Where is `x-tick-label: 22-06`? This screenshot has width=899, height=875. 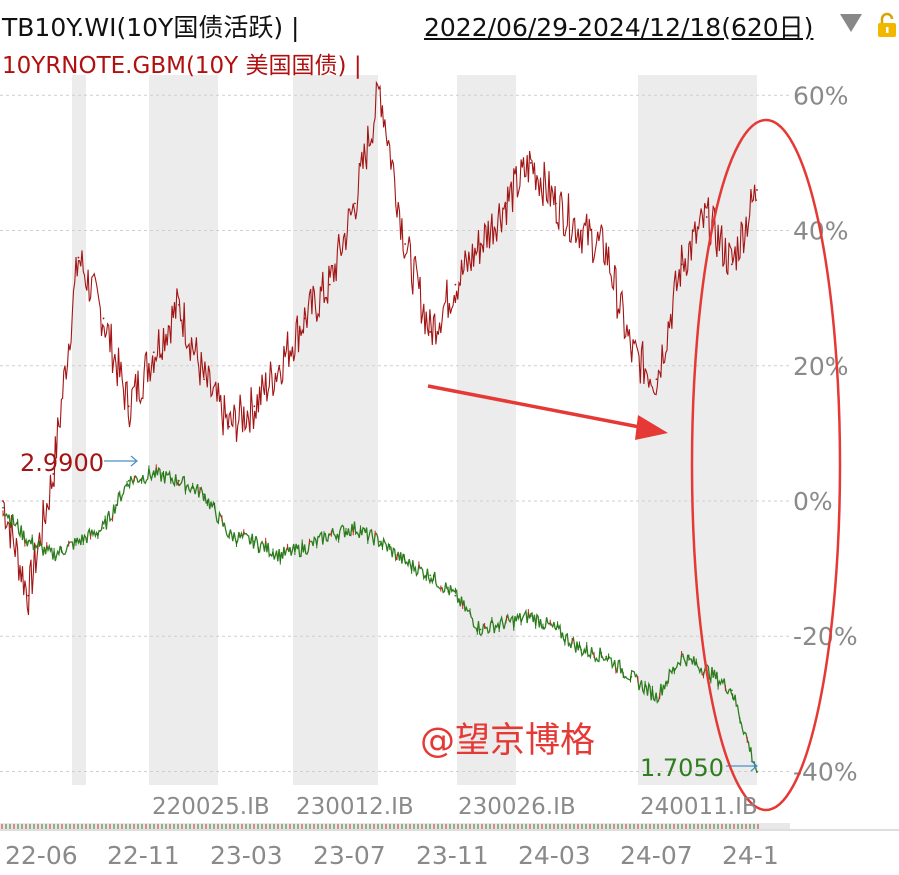 x-tick-label: 22-06 is located at coordinates (41, 855).